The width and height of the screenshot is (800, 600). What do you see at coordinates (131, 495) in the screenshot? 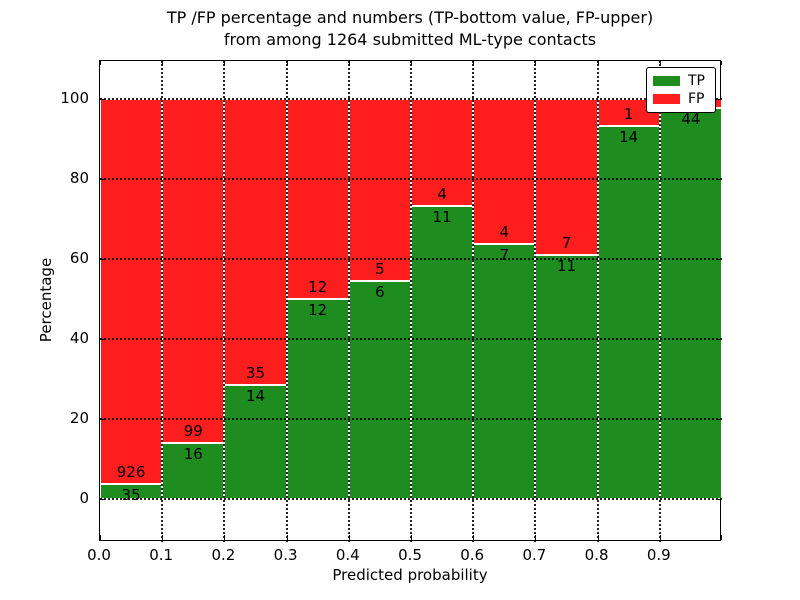
I see `tp-count-label: 35` at bounding box center [131, 495].